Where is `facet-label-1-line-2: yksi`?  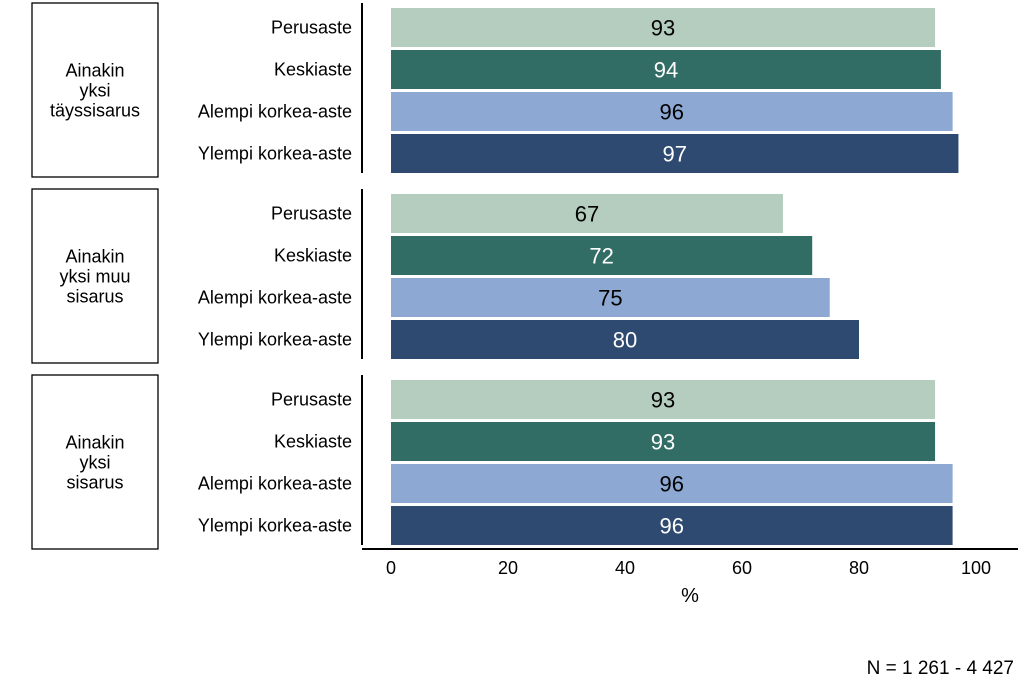
facet-label-1-line-2: yksi is located at coordinates (95, 91).